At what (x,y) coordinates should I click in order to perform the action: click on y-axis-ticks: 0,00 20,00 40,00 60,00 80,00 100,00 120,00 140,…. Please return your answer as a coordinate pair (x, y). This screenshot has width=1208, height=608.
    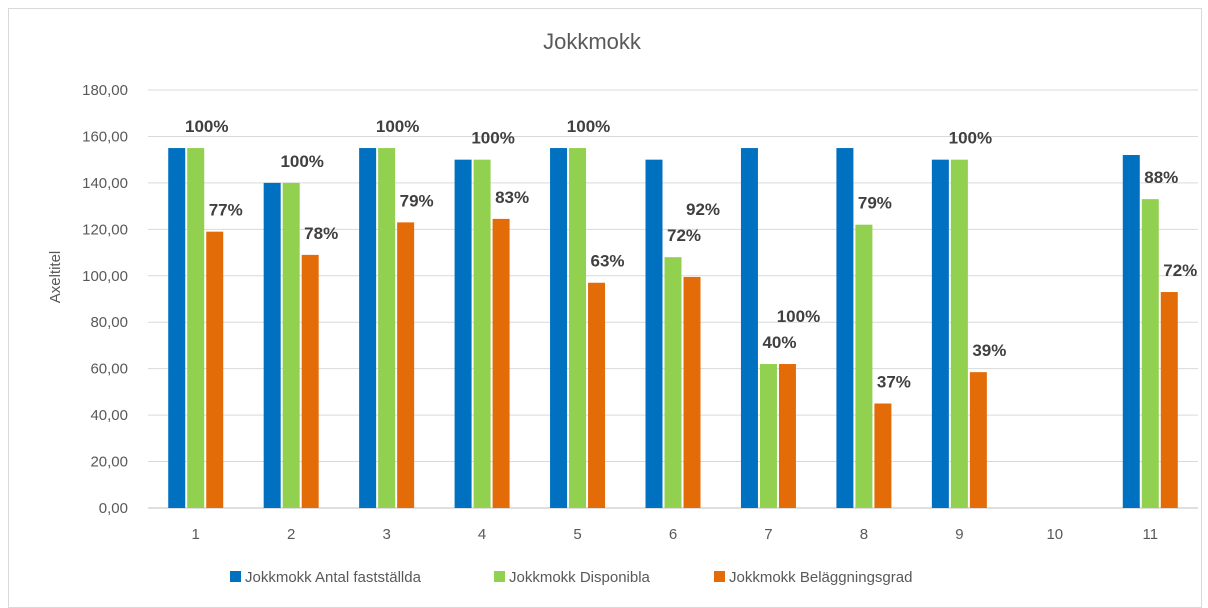
    Looking at the image, I should click on (105, 299).